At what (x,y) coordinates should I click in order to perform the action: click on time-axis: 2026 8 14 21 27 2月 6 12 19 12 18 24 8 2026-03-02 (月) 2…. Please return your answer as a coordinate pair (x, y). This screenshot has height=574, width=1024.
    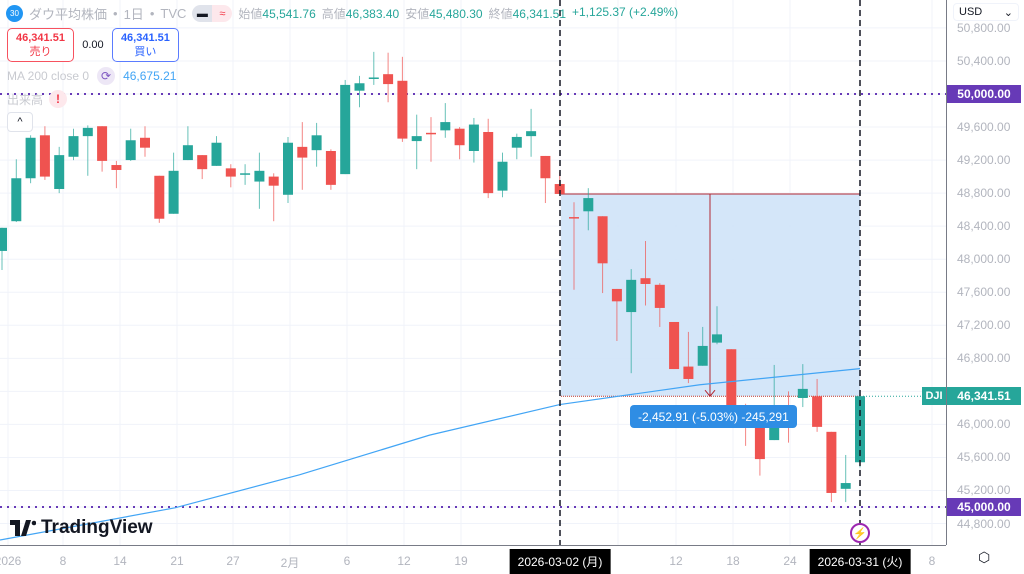
    Looking at the image, I should click on (473, 559).